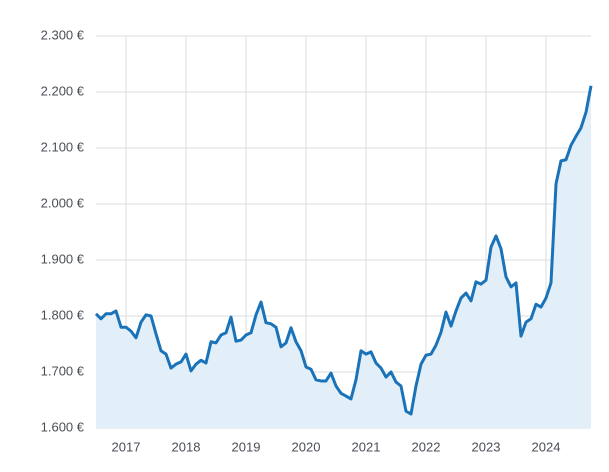 Image resolution: width=609 pixels, height=472 pixels. I want to click on y-tick-label: 1.600 €, so click(63, 426).